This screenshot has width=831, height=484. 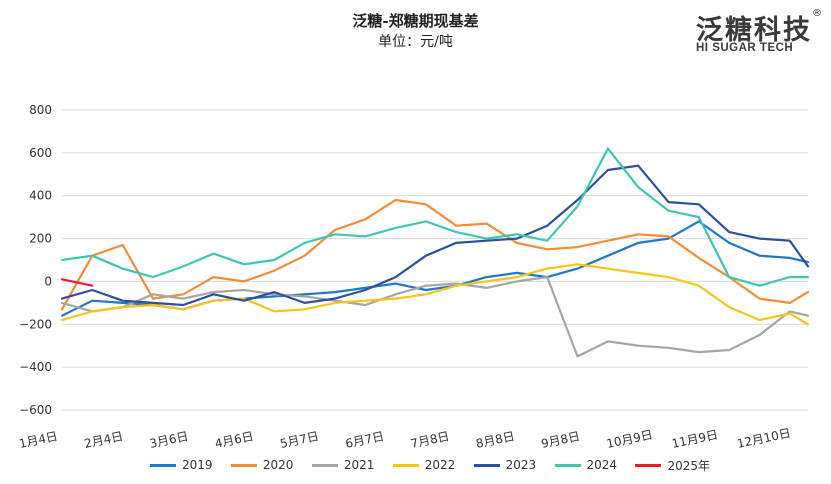 What do you see at coordinates (197, 465) in the screenshot?
I see `legend-label: 2019` at bounding box center [197, 465].